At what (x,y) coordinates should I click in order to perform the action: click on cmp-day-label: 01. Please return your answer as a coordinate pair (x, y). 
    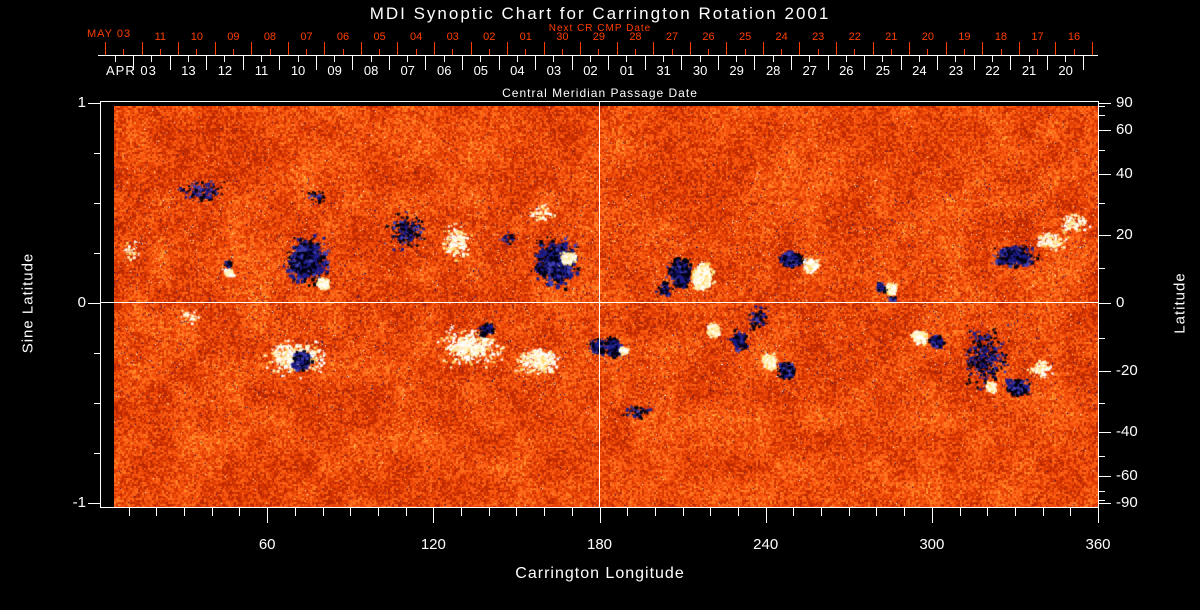
    Looking at the image, I should click on (627, 70).